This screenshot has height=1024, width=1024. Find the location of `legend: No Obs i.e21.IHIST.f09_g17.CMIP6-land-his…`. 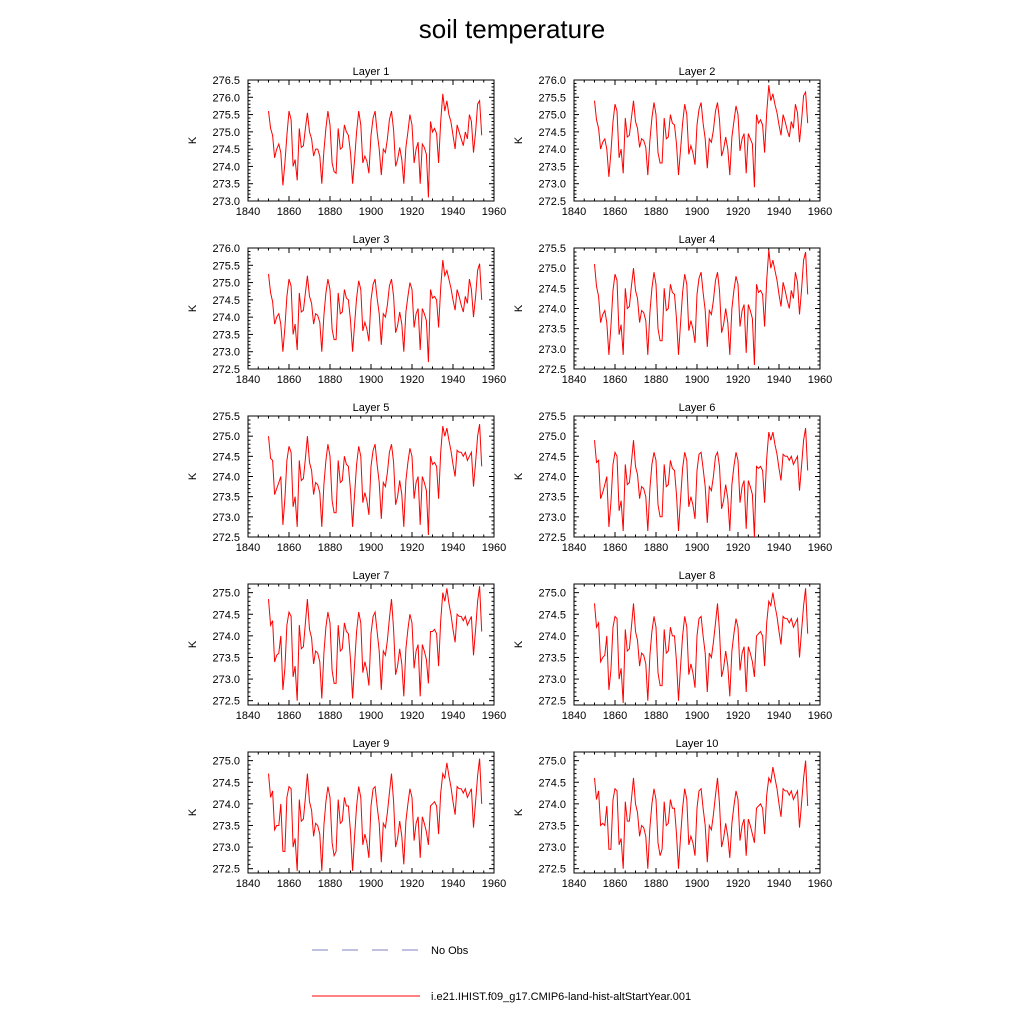

legend: No Obs i.e21.IHIST.f09_g17.CMIP6-land-his… is located at coordinates (501, 974).